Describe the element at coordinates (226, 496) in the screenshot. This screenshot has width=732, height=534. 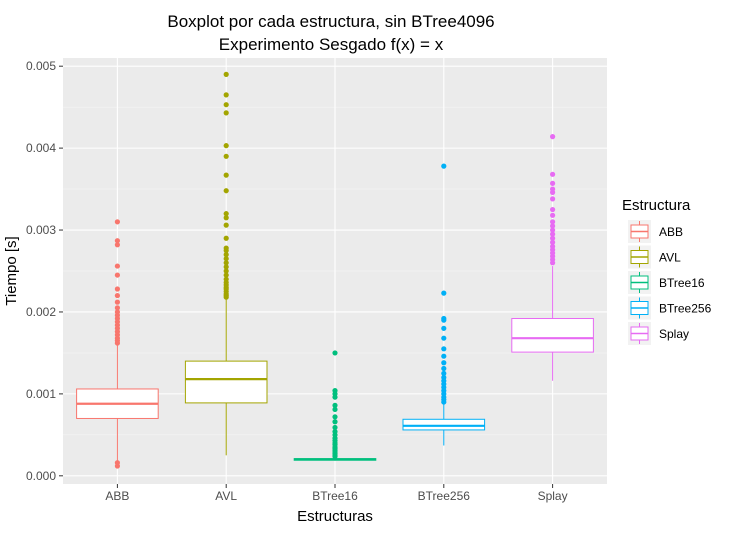
I see `x-tick-label: AVL` at that location.